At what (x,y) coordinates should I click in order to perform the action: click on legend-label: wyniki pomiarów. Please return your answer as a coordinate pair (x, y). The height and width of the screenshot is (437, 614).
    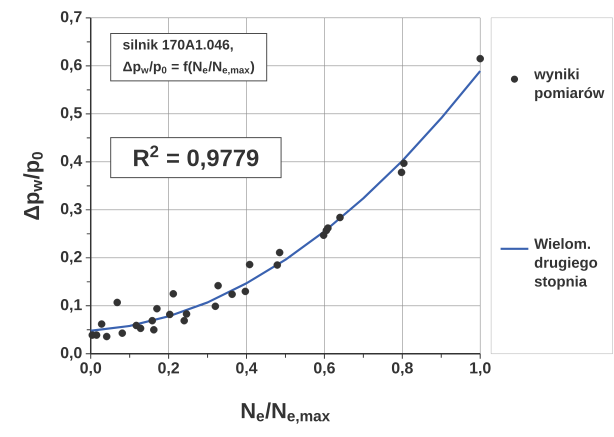
    Looking at the image, I should click on (569, 85).